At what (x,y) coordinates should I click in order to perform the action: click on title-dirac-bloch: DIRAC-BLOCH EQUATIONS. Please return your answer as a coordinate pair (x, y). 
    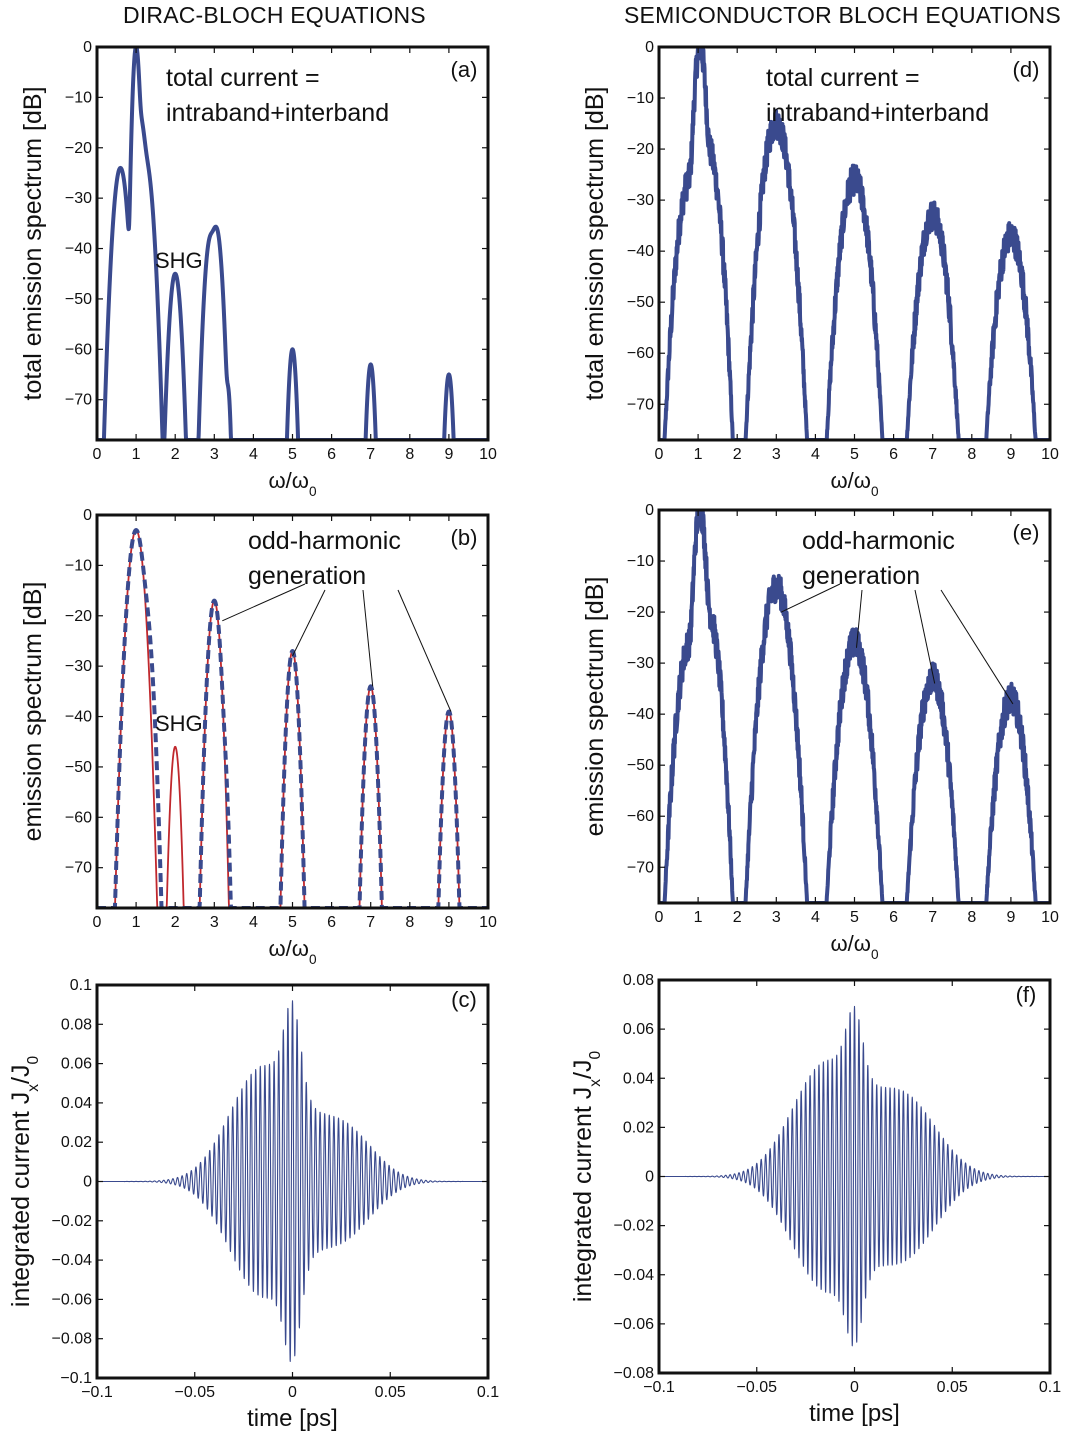
    Looking at the image, I should click on (274, 15).